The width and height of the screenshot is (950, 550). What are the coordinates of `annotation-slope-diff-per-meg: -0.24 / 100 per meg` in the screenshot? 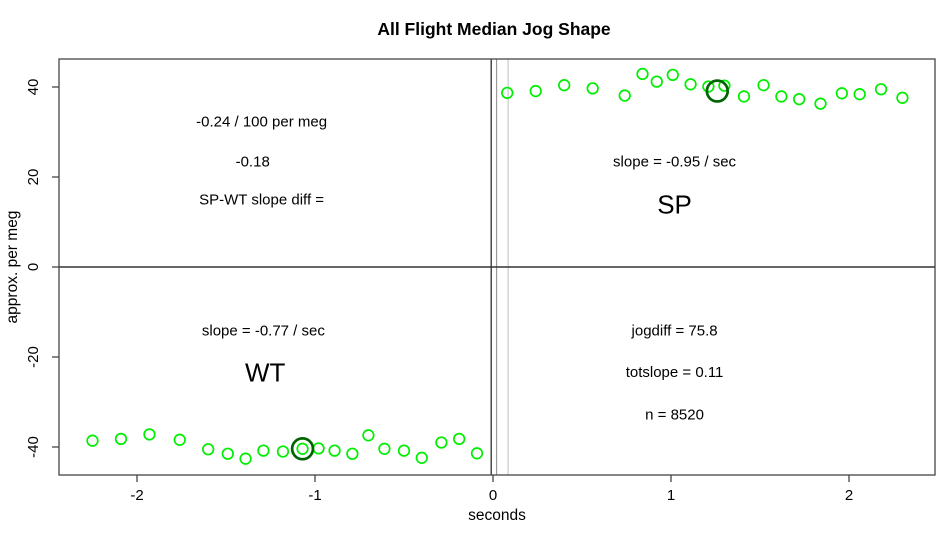 It's located at (261, 122).